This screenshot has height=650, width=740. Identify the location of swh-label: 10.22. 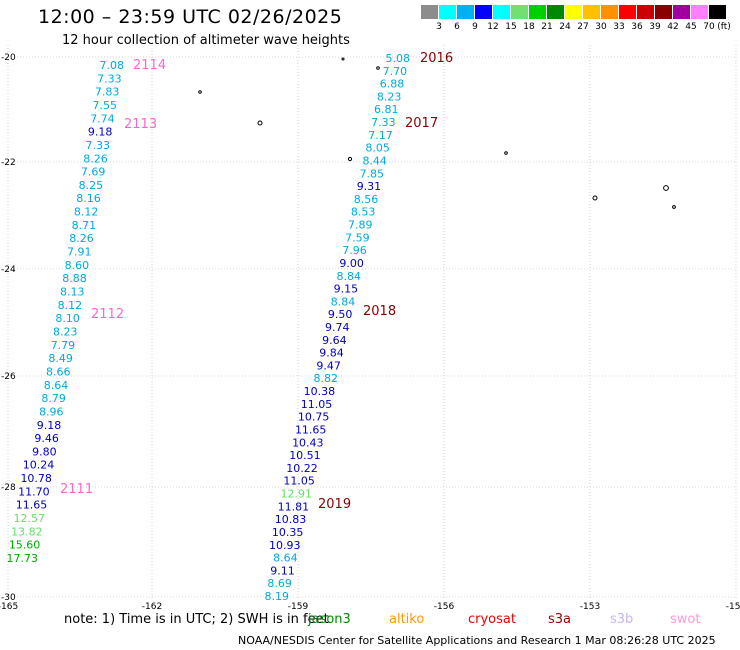
(302, 468).